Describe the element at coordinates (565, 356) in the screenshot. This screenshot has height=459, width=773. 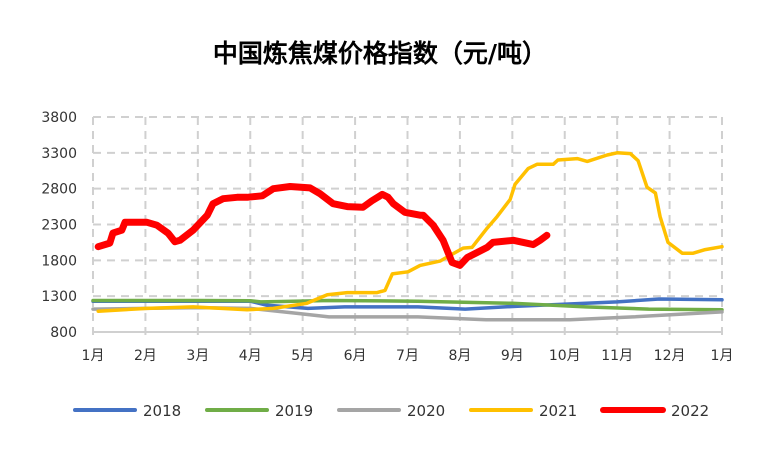
I see `x-tick-label: 10月` at that location.